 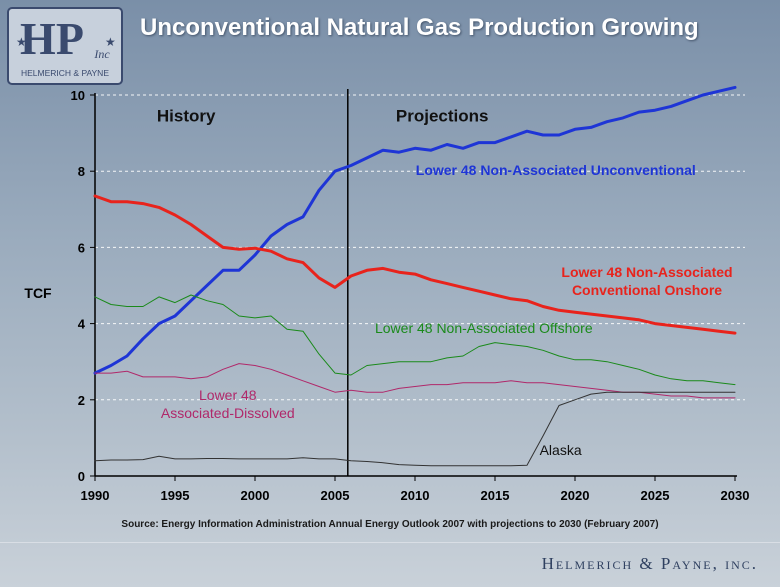 I want to click on logo-caption: HELMERICH & PAYNE, so click(x=65, y=73).